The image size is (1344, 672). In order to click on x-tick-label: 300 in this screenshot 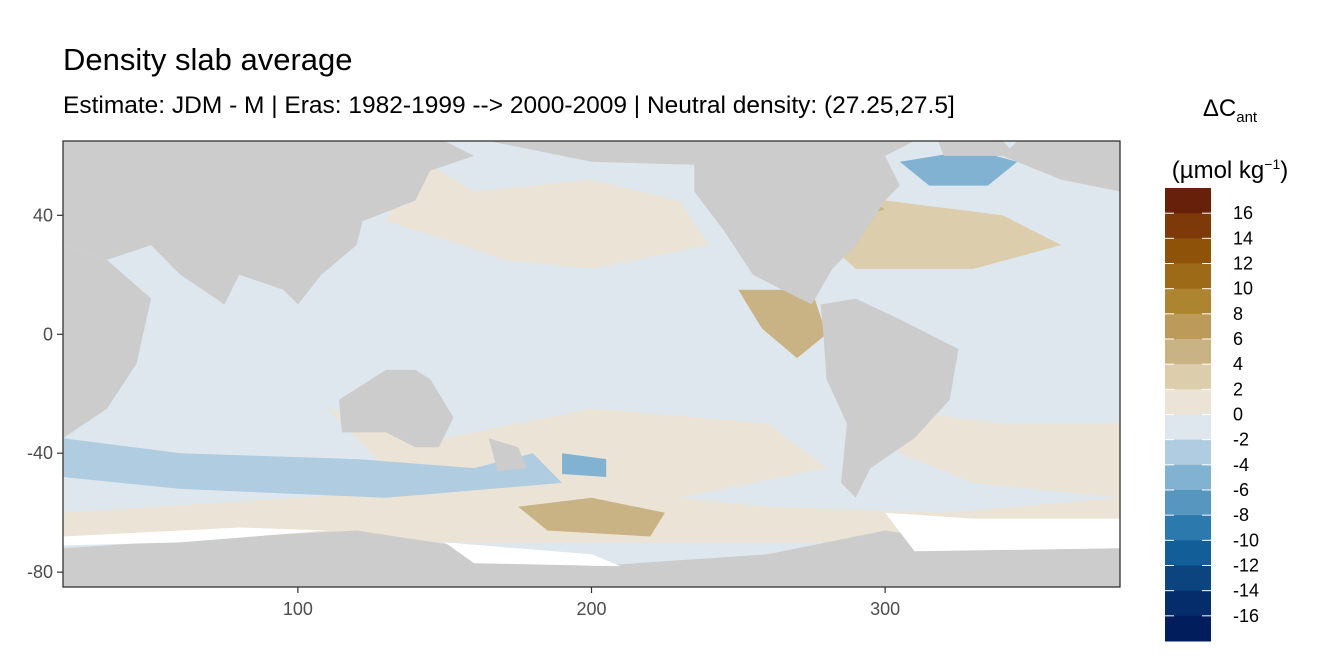, I will do `click(885, 609)`.